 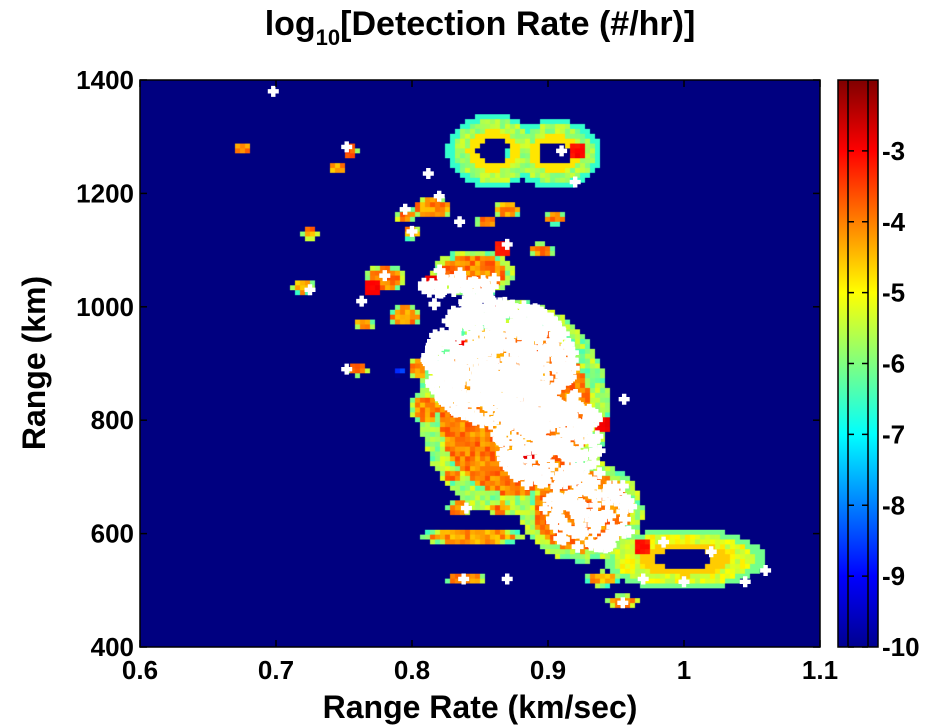 What do you see at coordinates (112, 534) in the screenshot?
I see `y-tick-label: 600` at bounding box center [112, 534].